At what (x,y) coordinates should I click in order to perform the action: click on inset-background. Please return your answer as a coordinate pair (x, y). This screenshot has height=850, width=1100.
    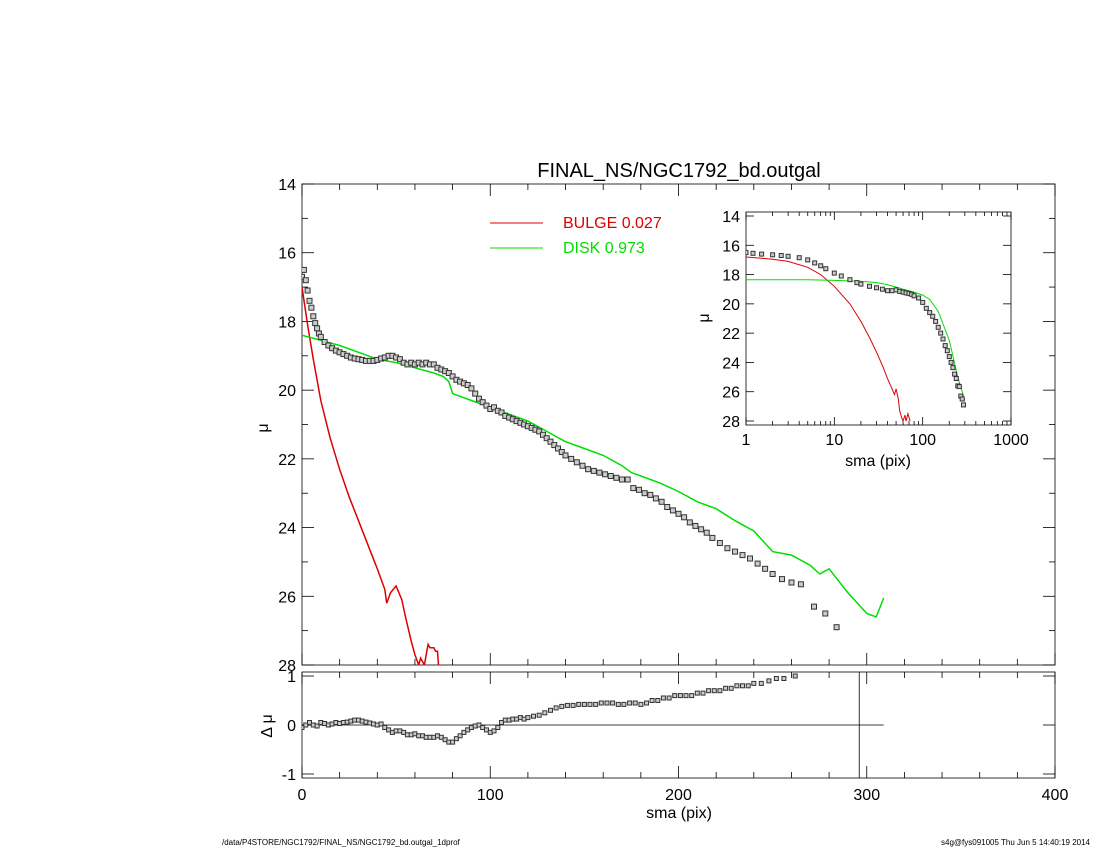
    Looking at the image, I should click on (878, 318).